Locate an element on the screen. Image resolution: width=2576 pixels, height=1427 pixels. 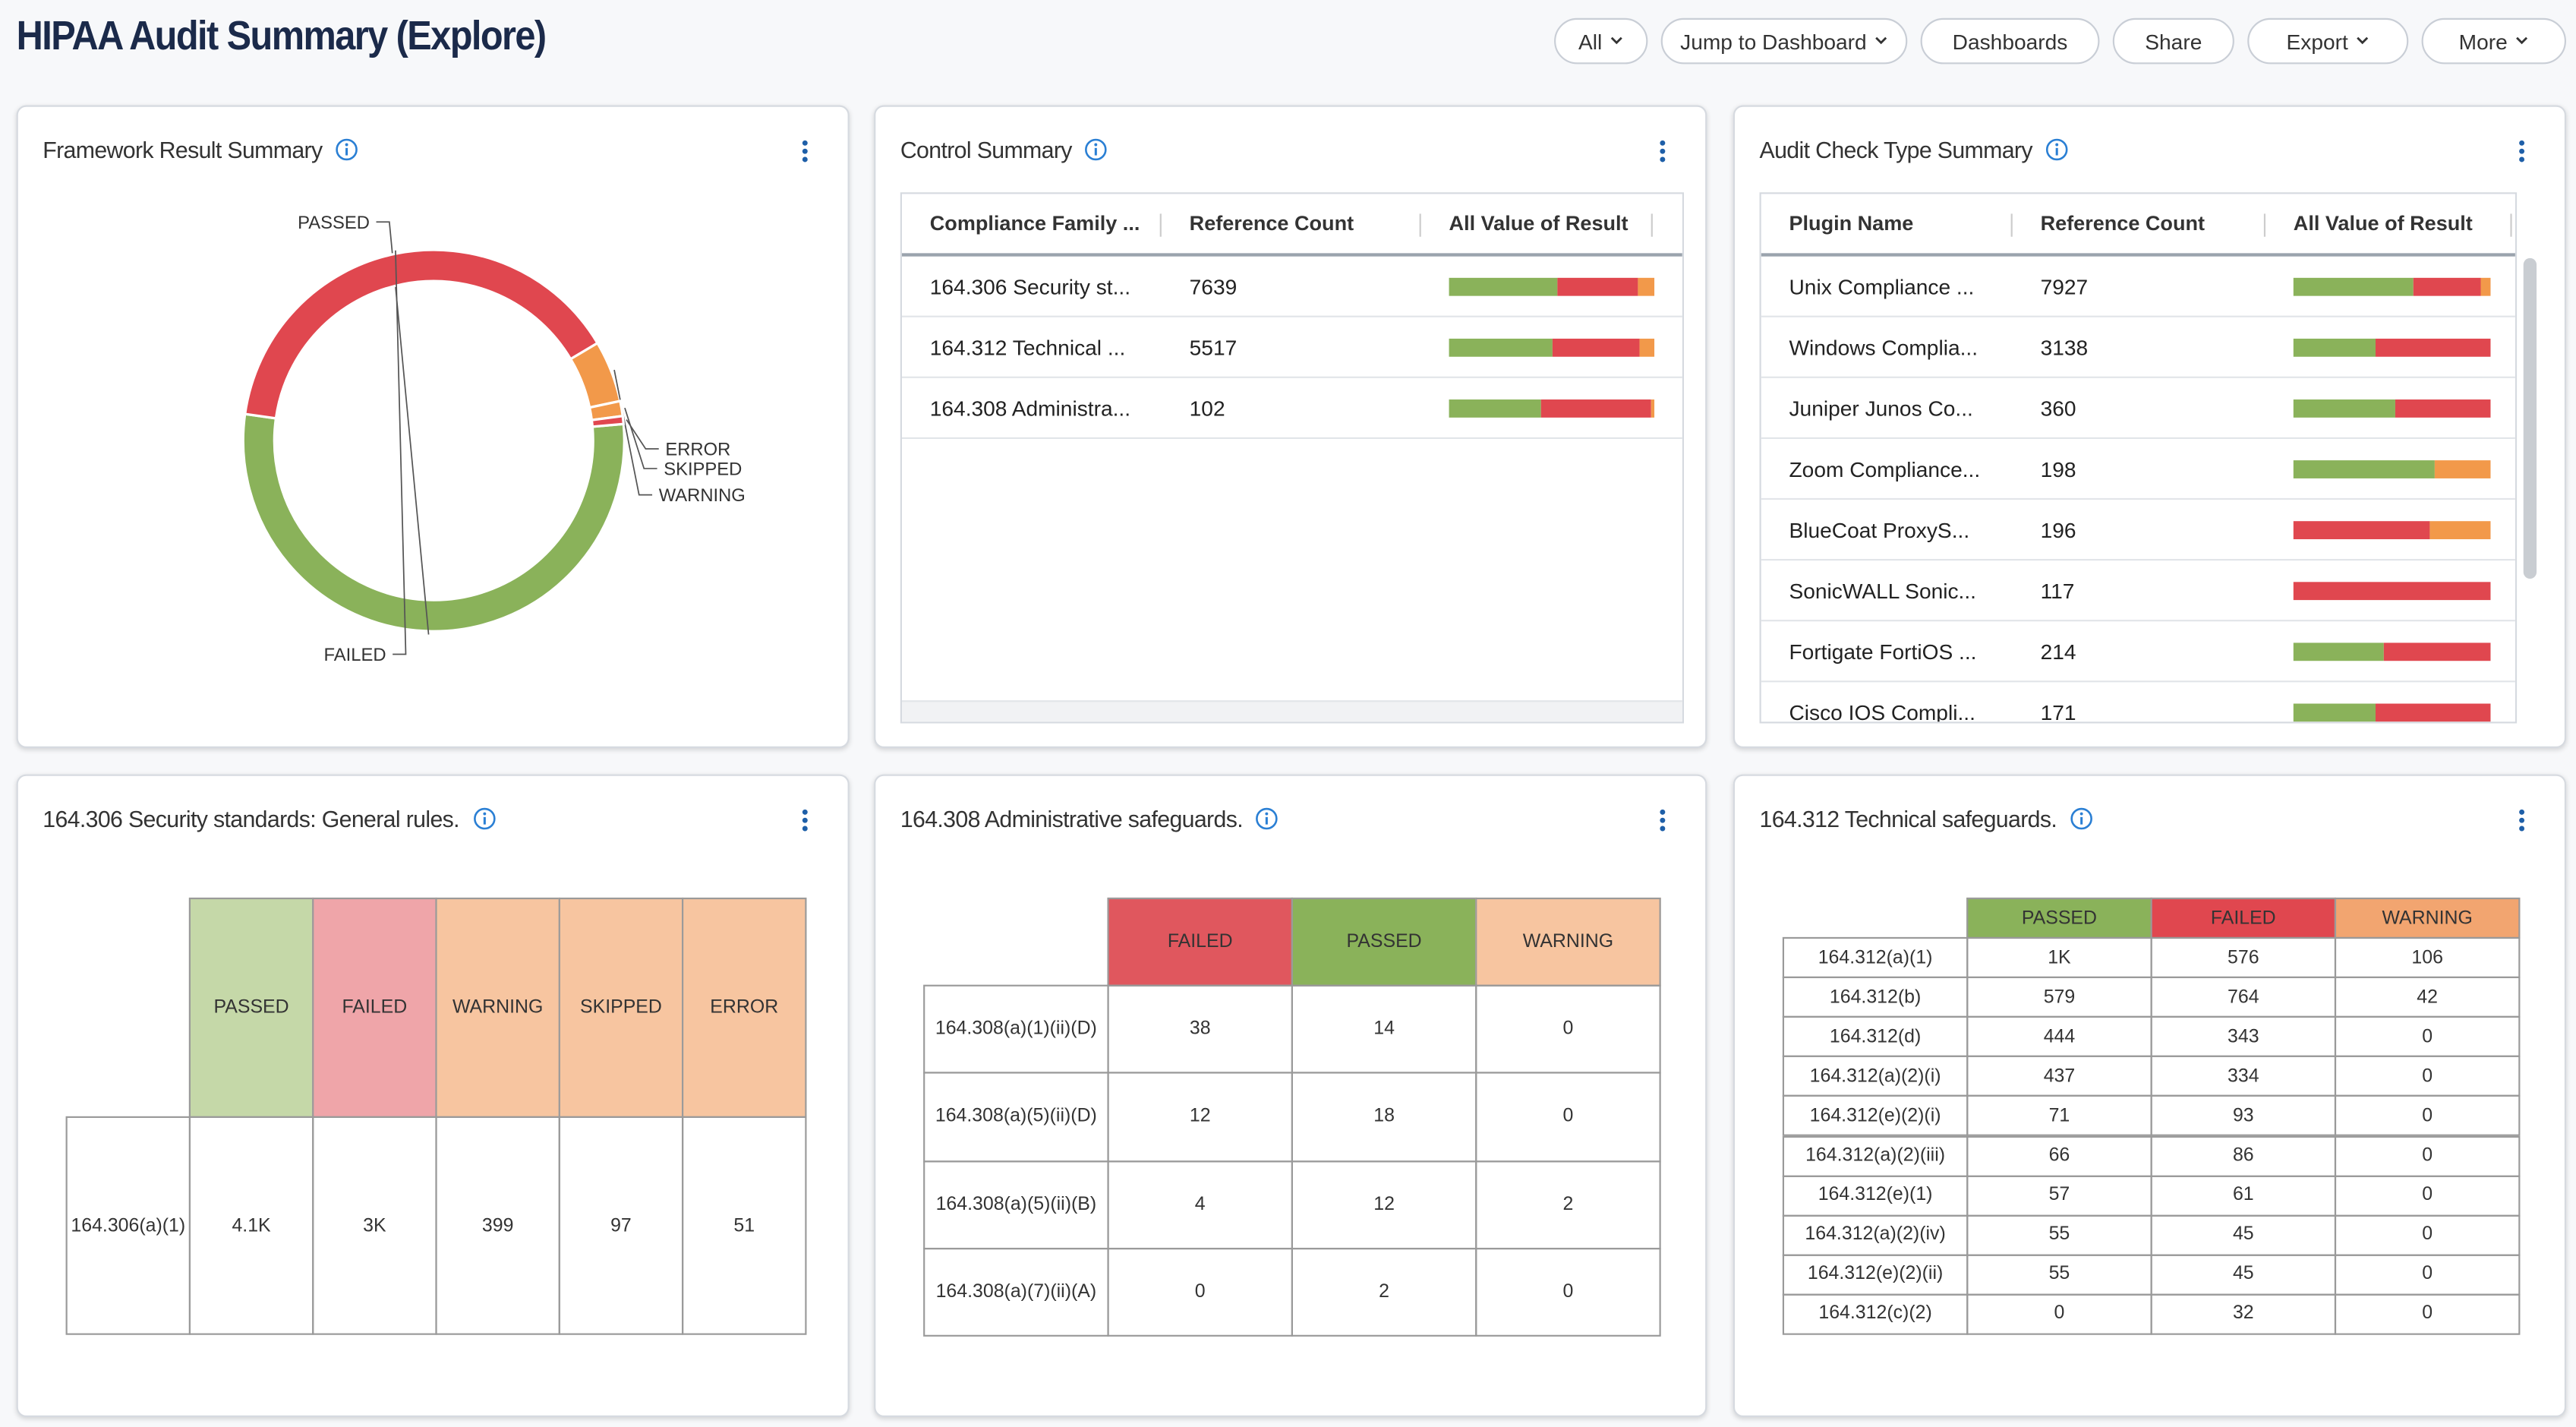
row-label: 164.306(a)(1) is located at coordinates (128, 1225).